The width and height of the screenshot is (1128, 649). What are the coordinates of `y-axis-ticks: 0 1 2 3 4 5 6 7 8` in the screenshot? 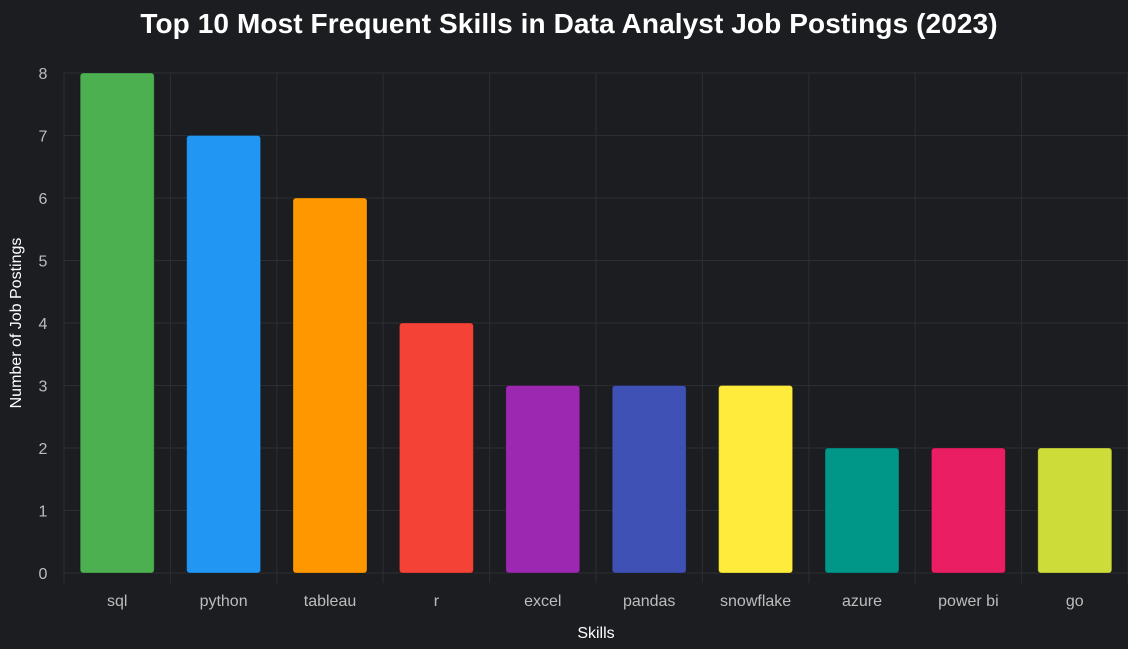 It's located at (43, 324).